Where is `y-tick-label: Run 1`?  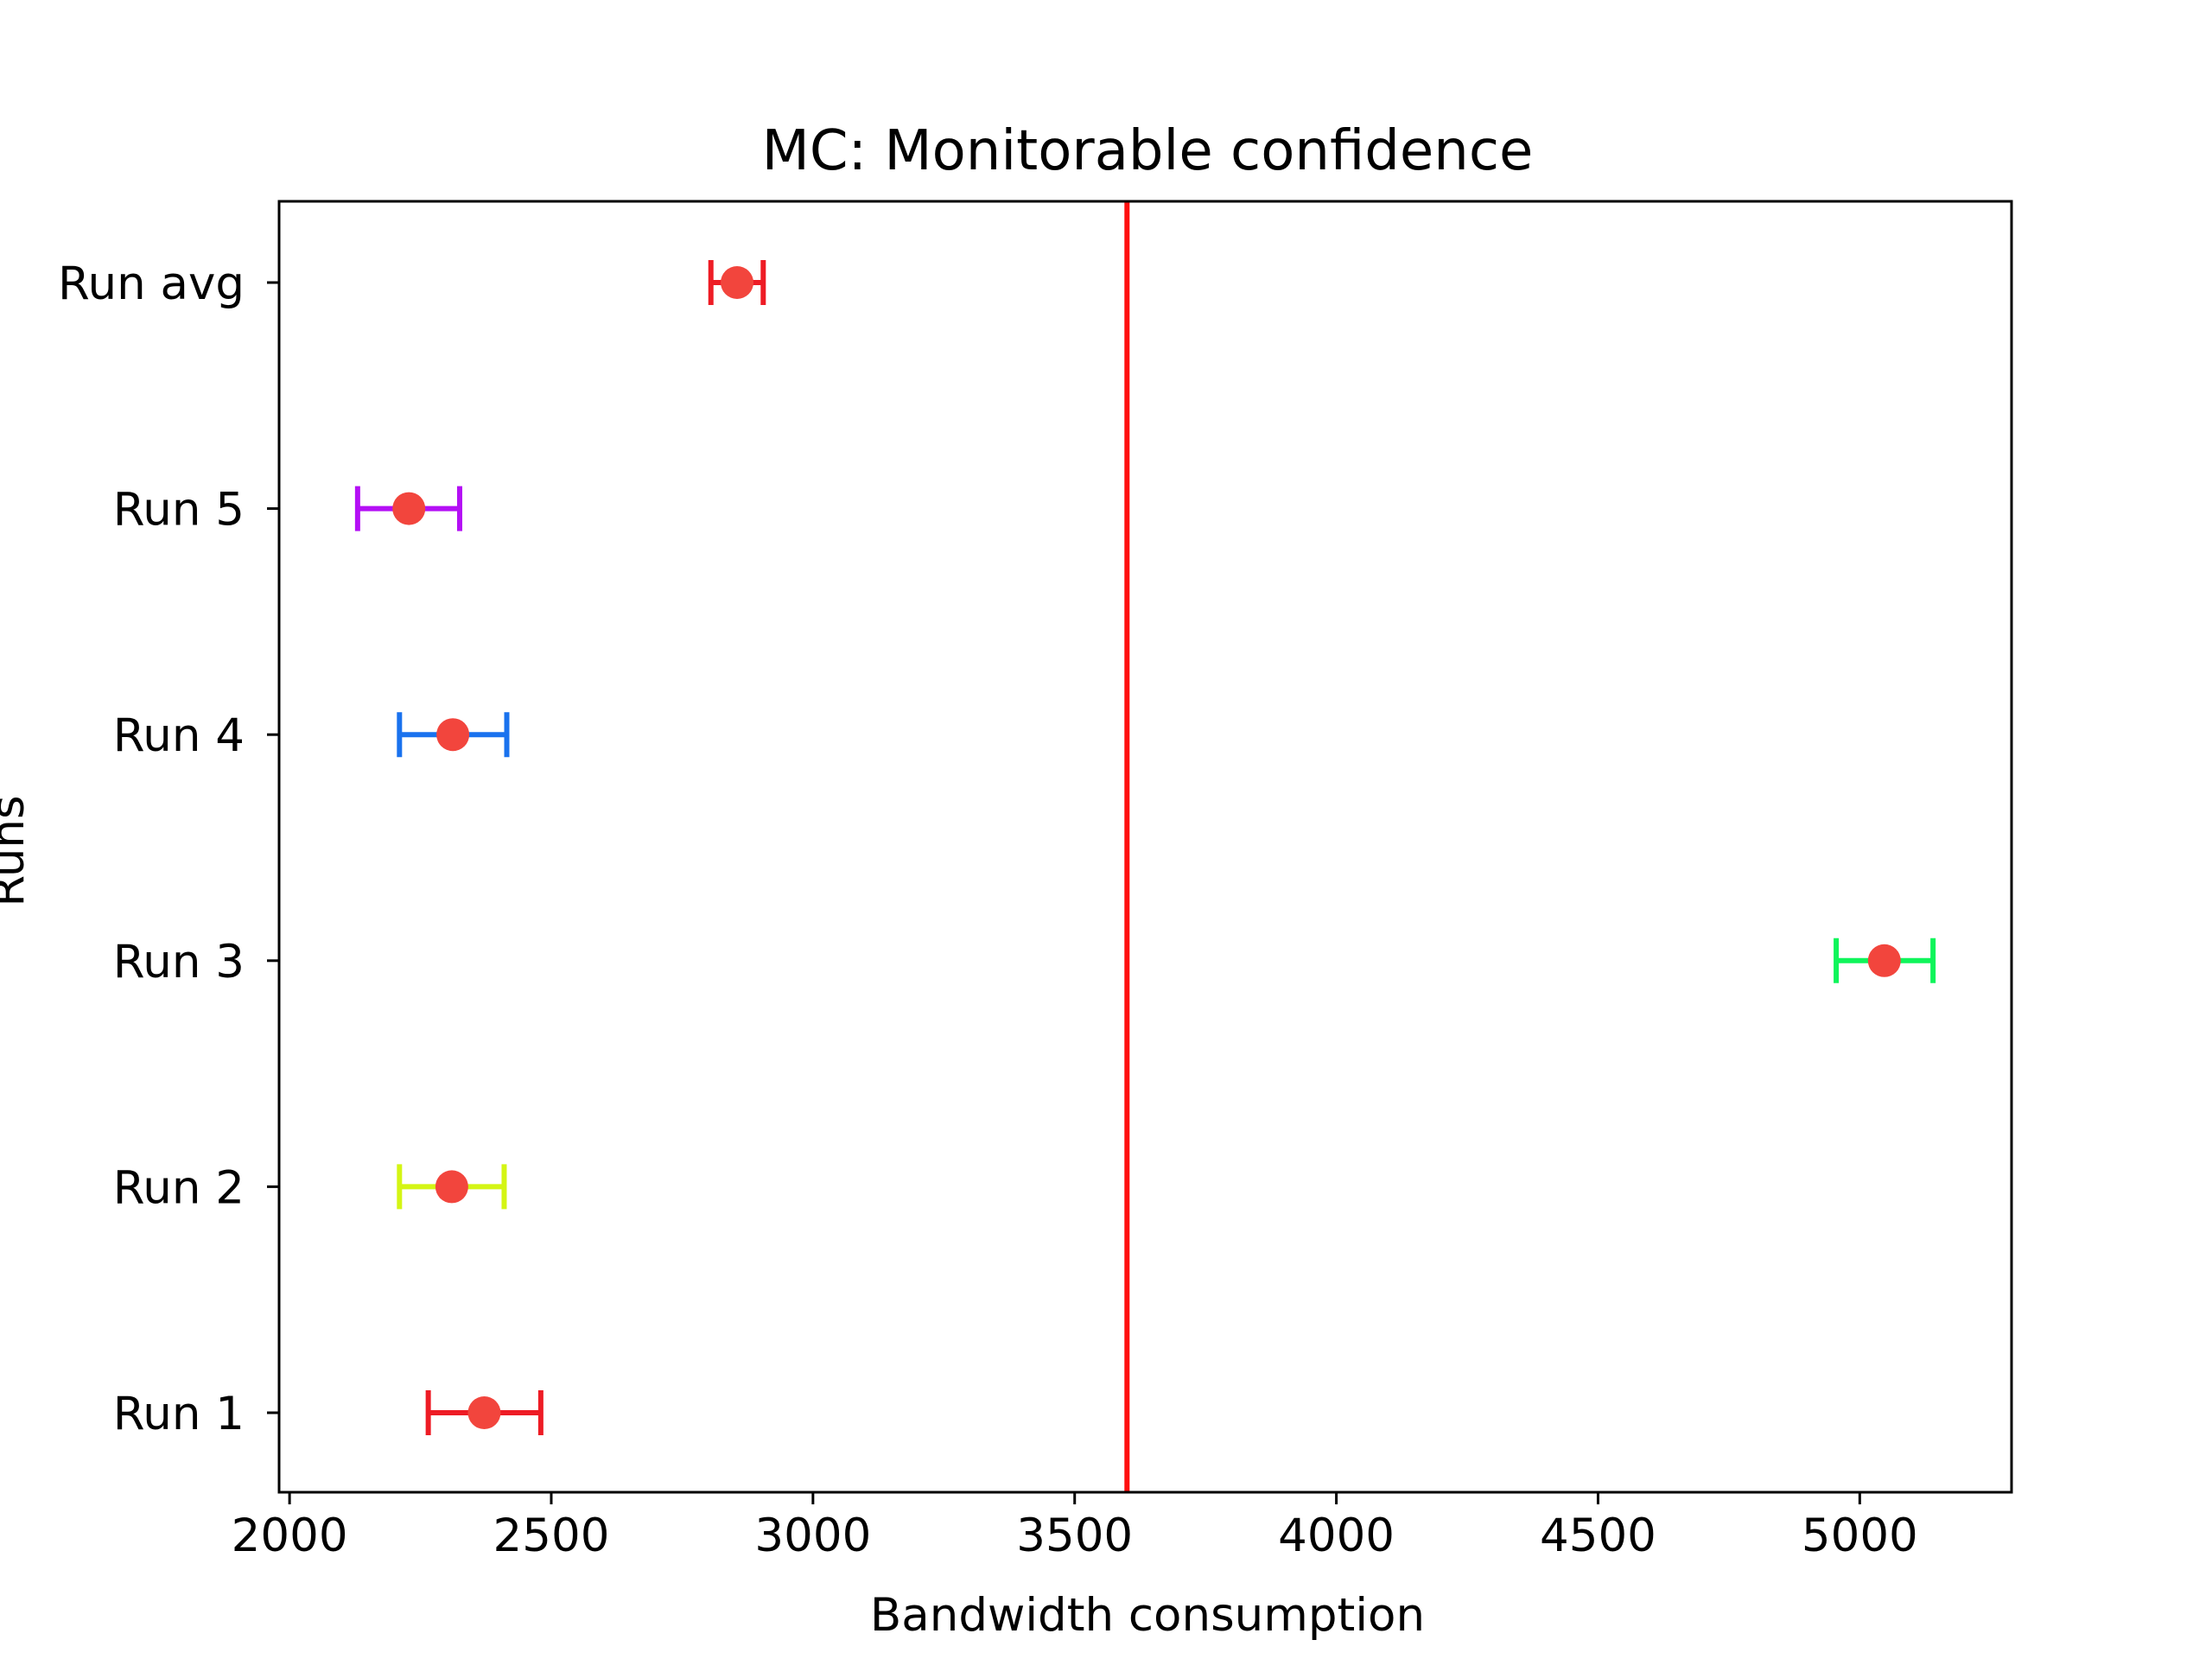 y-tick-label: Run 1 is located at coordinates (179, 1414).